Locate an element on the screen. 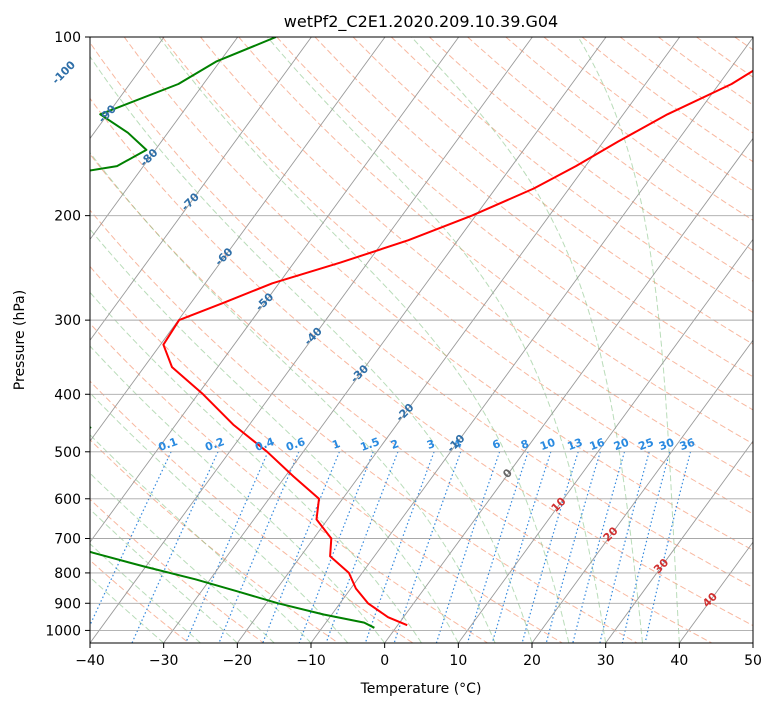  y-tick-label: 600 is located at coordinates (67, 500).